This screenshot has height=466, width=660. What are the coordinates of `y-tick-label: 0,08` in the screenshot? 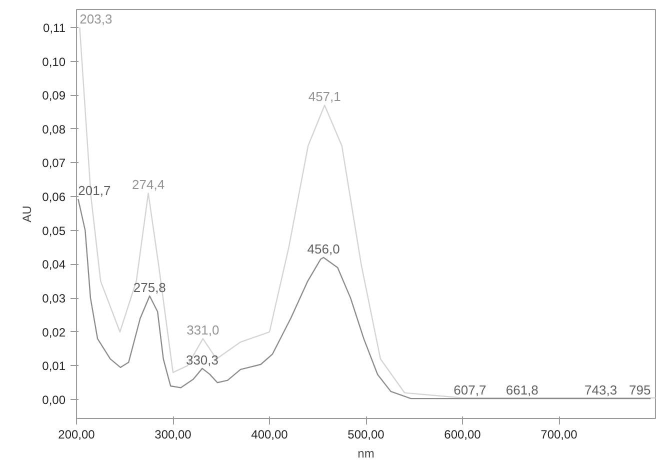 It's located at (54, 129).